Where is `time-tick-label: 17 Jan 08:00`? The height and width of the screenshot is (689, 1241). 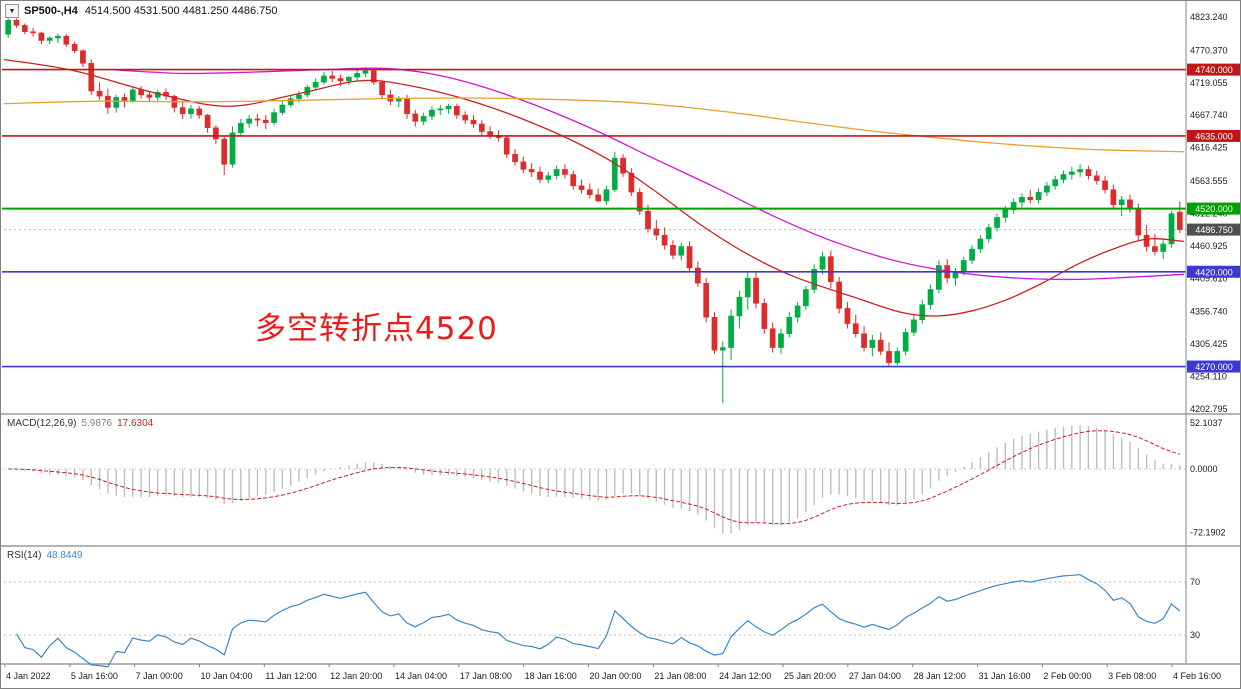 time-tick-label: 17 Jan 08:00 is located at coordinates (486, 676).